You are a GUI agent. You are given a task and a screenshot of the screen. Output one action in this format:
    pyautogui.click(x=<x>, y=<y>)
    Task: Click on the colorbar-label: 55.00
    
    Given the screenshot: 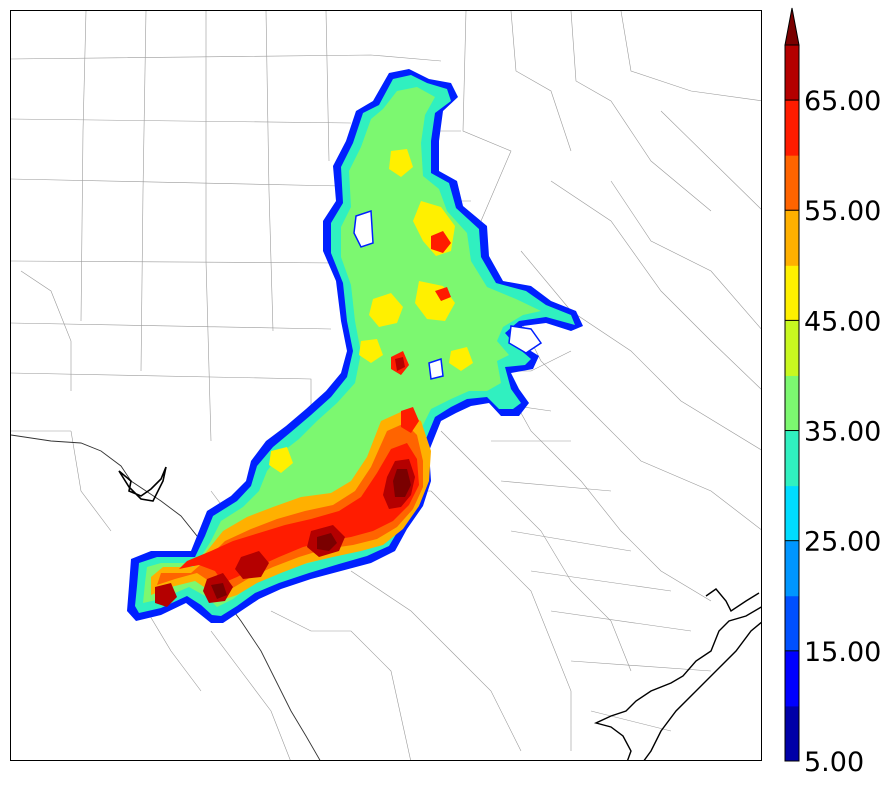 What is the action you would take?
    pyautogui.click(x=842, y=211)
    